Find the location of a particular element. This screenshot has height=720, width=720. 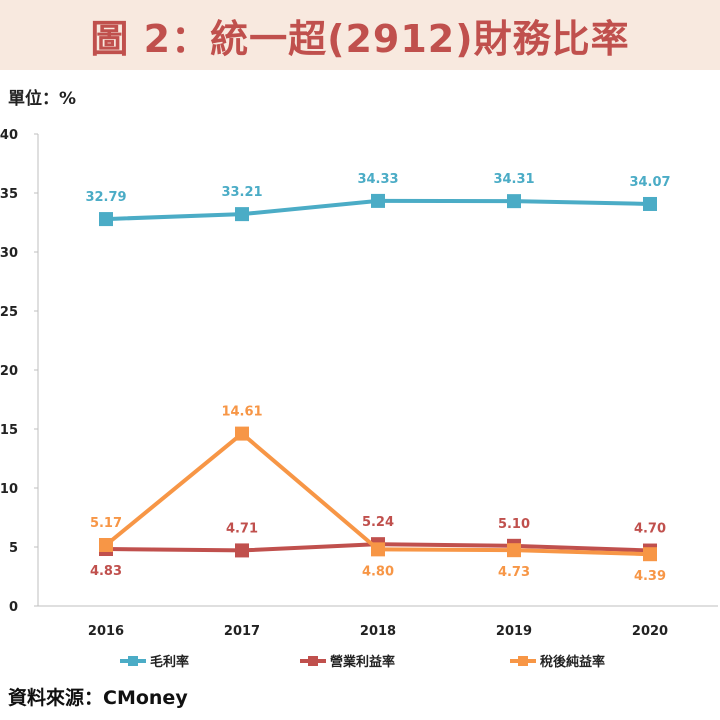

title-banner: 圖 2：統一超(2912)財務比率 is located at coordinates (360, 35).